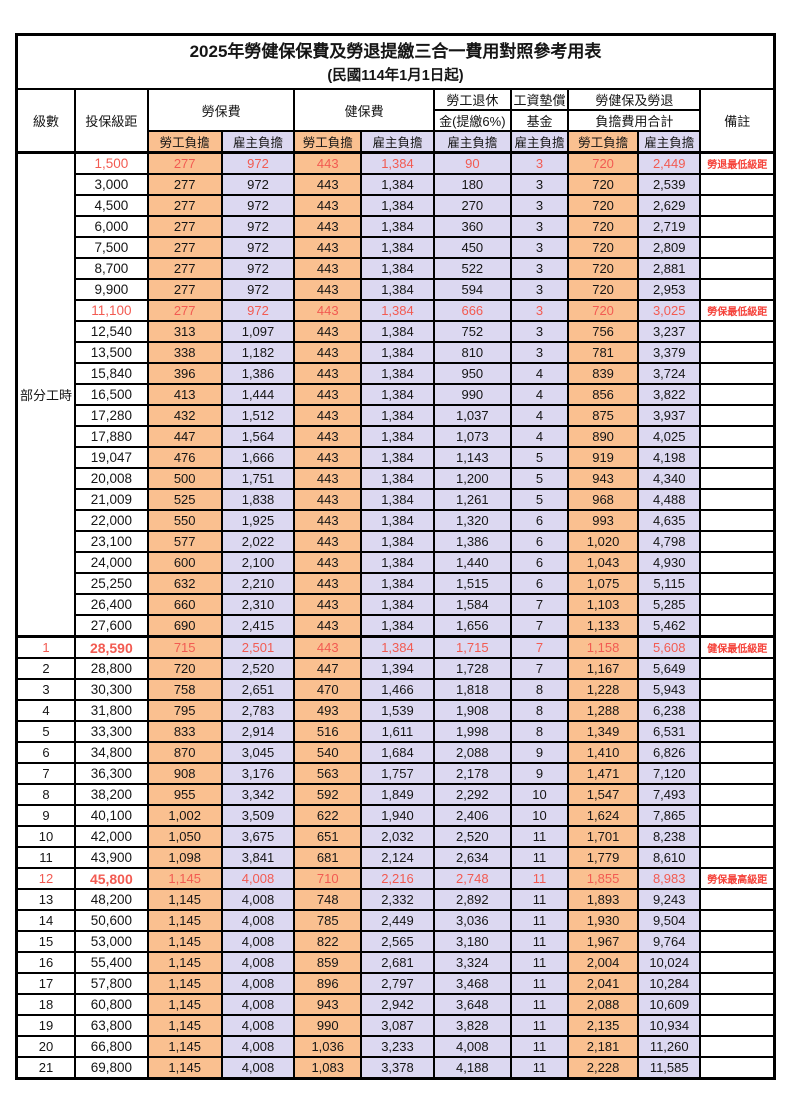 Image resolution: width=791 pixels, height=1120 pixels. What do you see at coordinates (45, 1004) in the screenshot?
I see `level-cell: 18` at bounding box center [45, 1004].